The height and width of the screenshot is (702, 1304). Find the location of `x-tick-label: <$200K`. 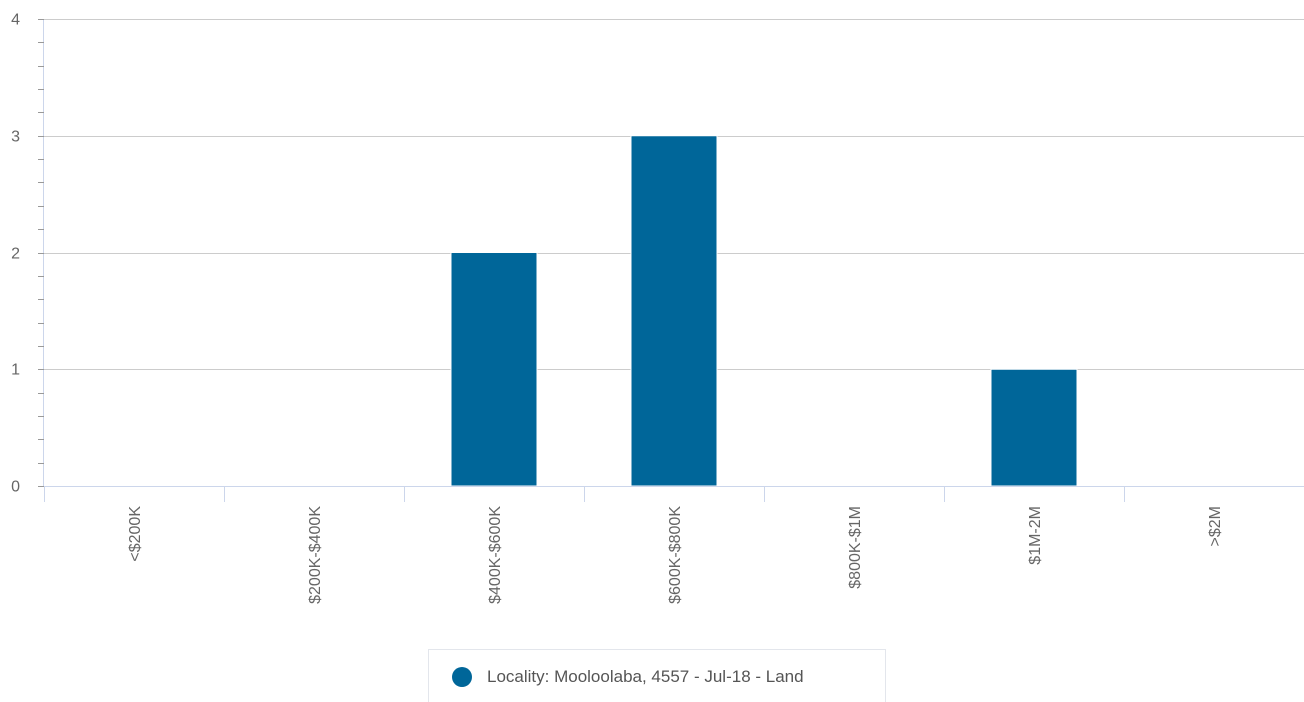

x-tick-label: <$200K is located at coordinates (135, 534).